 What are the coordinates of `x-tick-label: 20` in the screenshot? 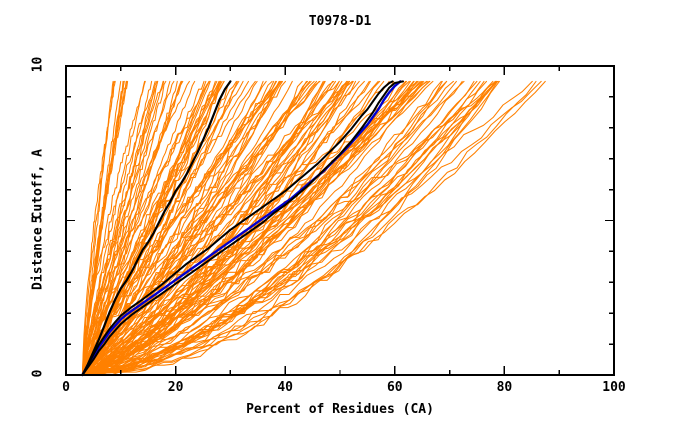 It's located at (175, 387).